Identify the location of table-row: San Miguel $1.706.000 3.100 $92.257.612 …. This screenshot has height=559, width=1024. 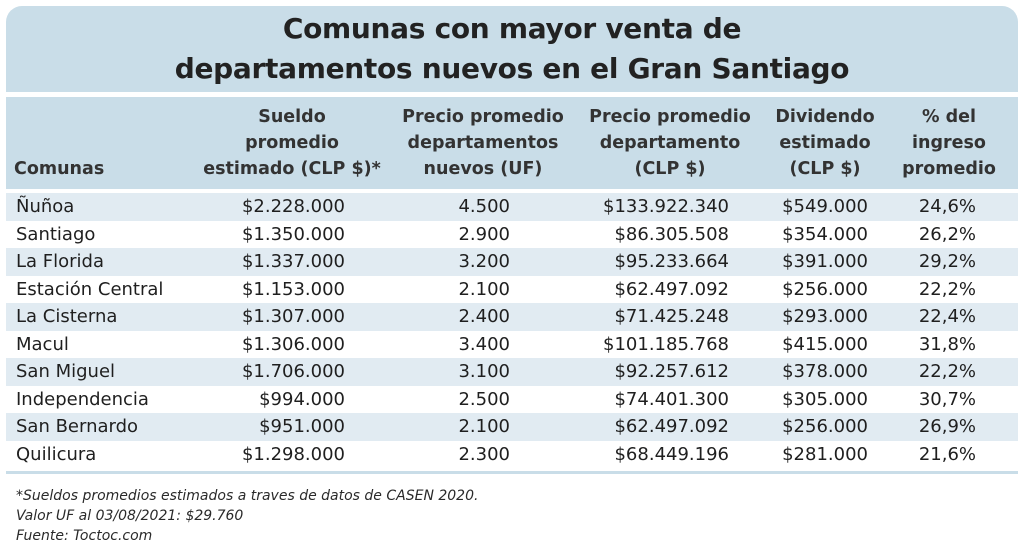
(512, 372).